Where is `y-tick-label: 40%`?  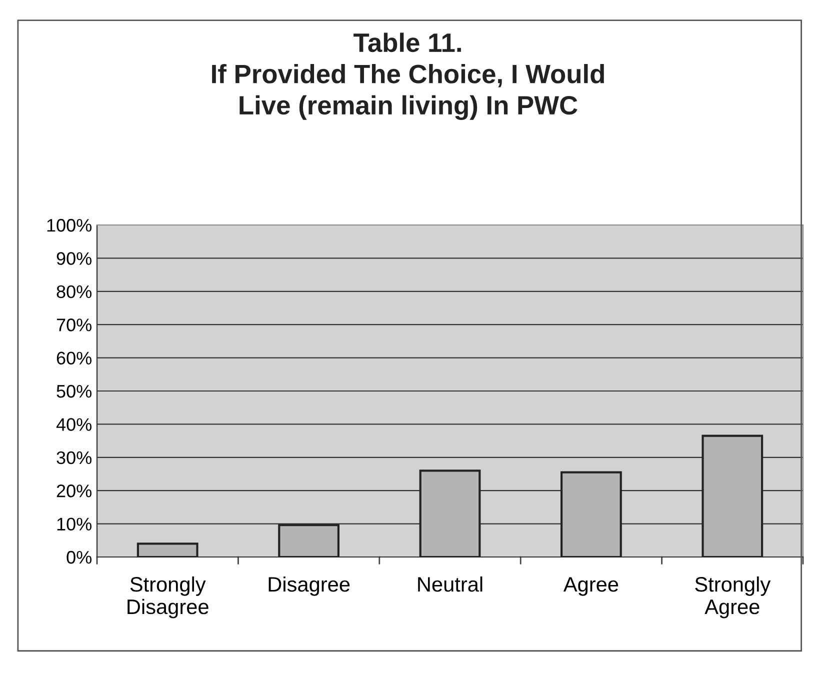
y-tick-label: 40% is located at coordinates (74, 424).